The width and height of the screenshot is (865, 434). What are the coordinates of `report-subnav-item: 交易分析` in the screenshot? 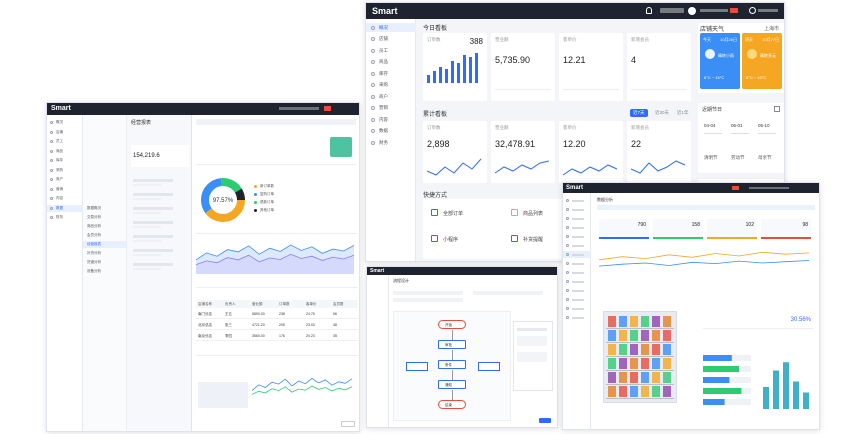 It's located at (94, 217).